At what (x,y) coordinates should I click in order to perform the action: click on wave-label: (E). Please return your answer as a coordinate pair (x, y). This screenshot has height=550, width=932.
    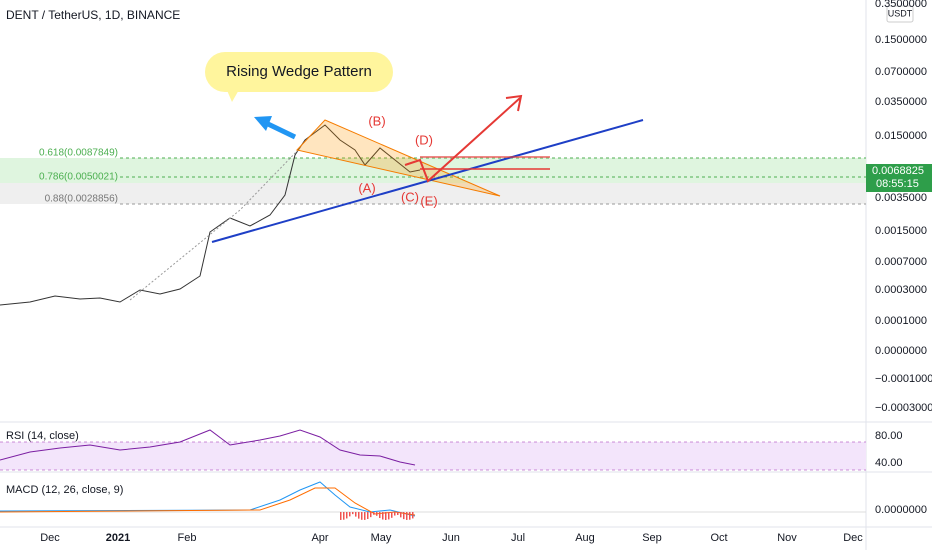
    Looking at the image, I should click on (428, 200).